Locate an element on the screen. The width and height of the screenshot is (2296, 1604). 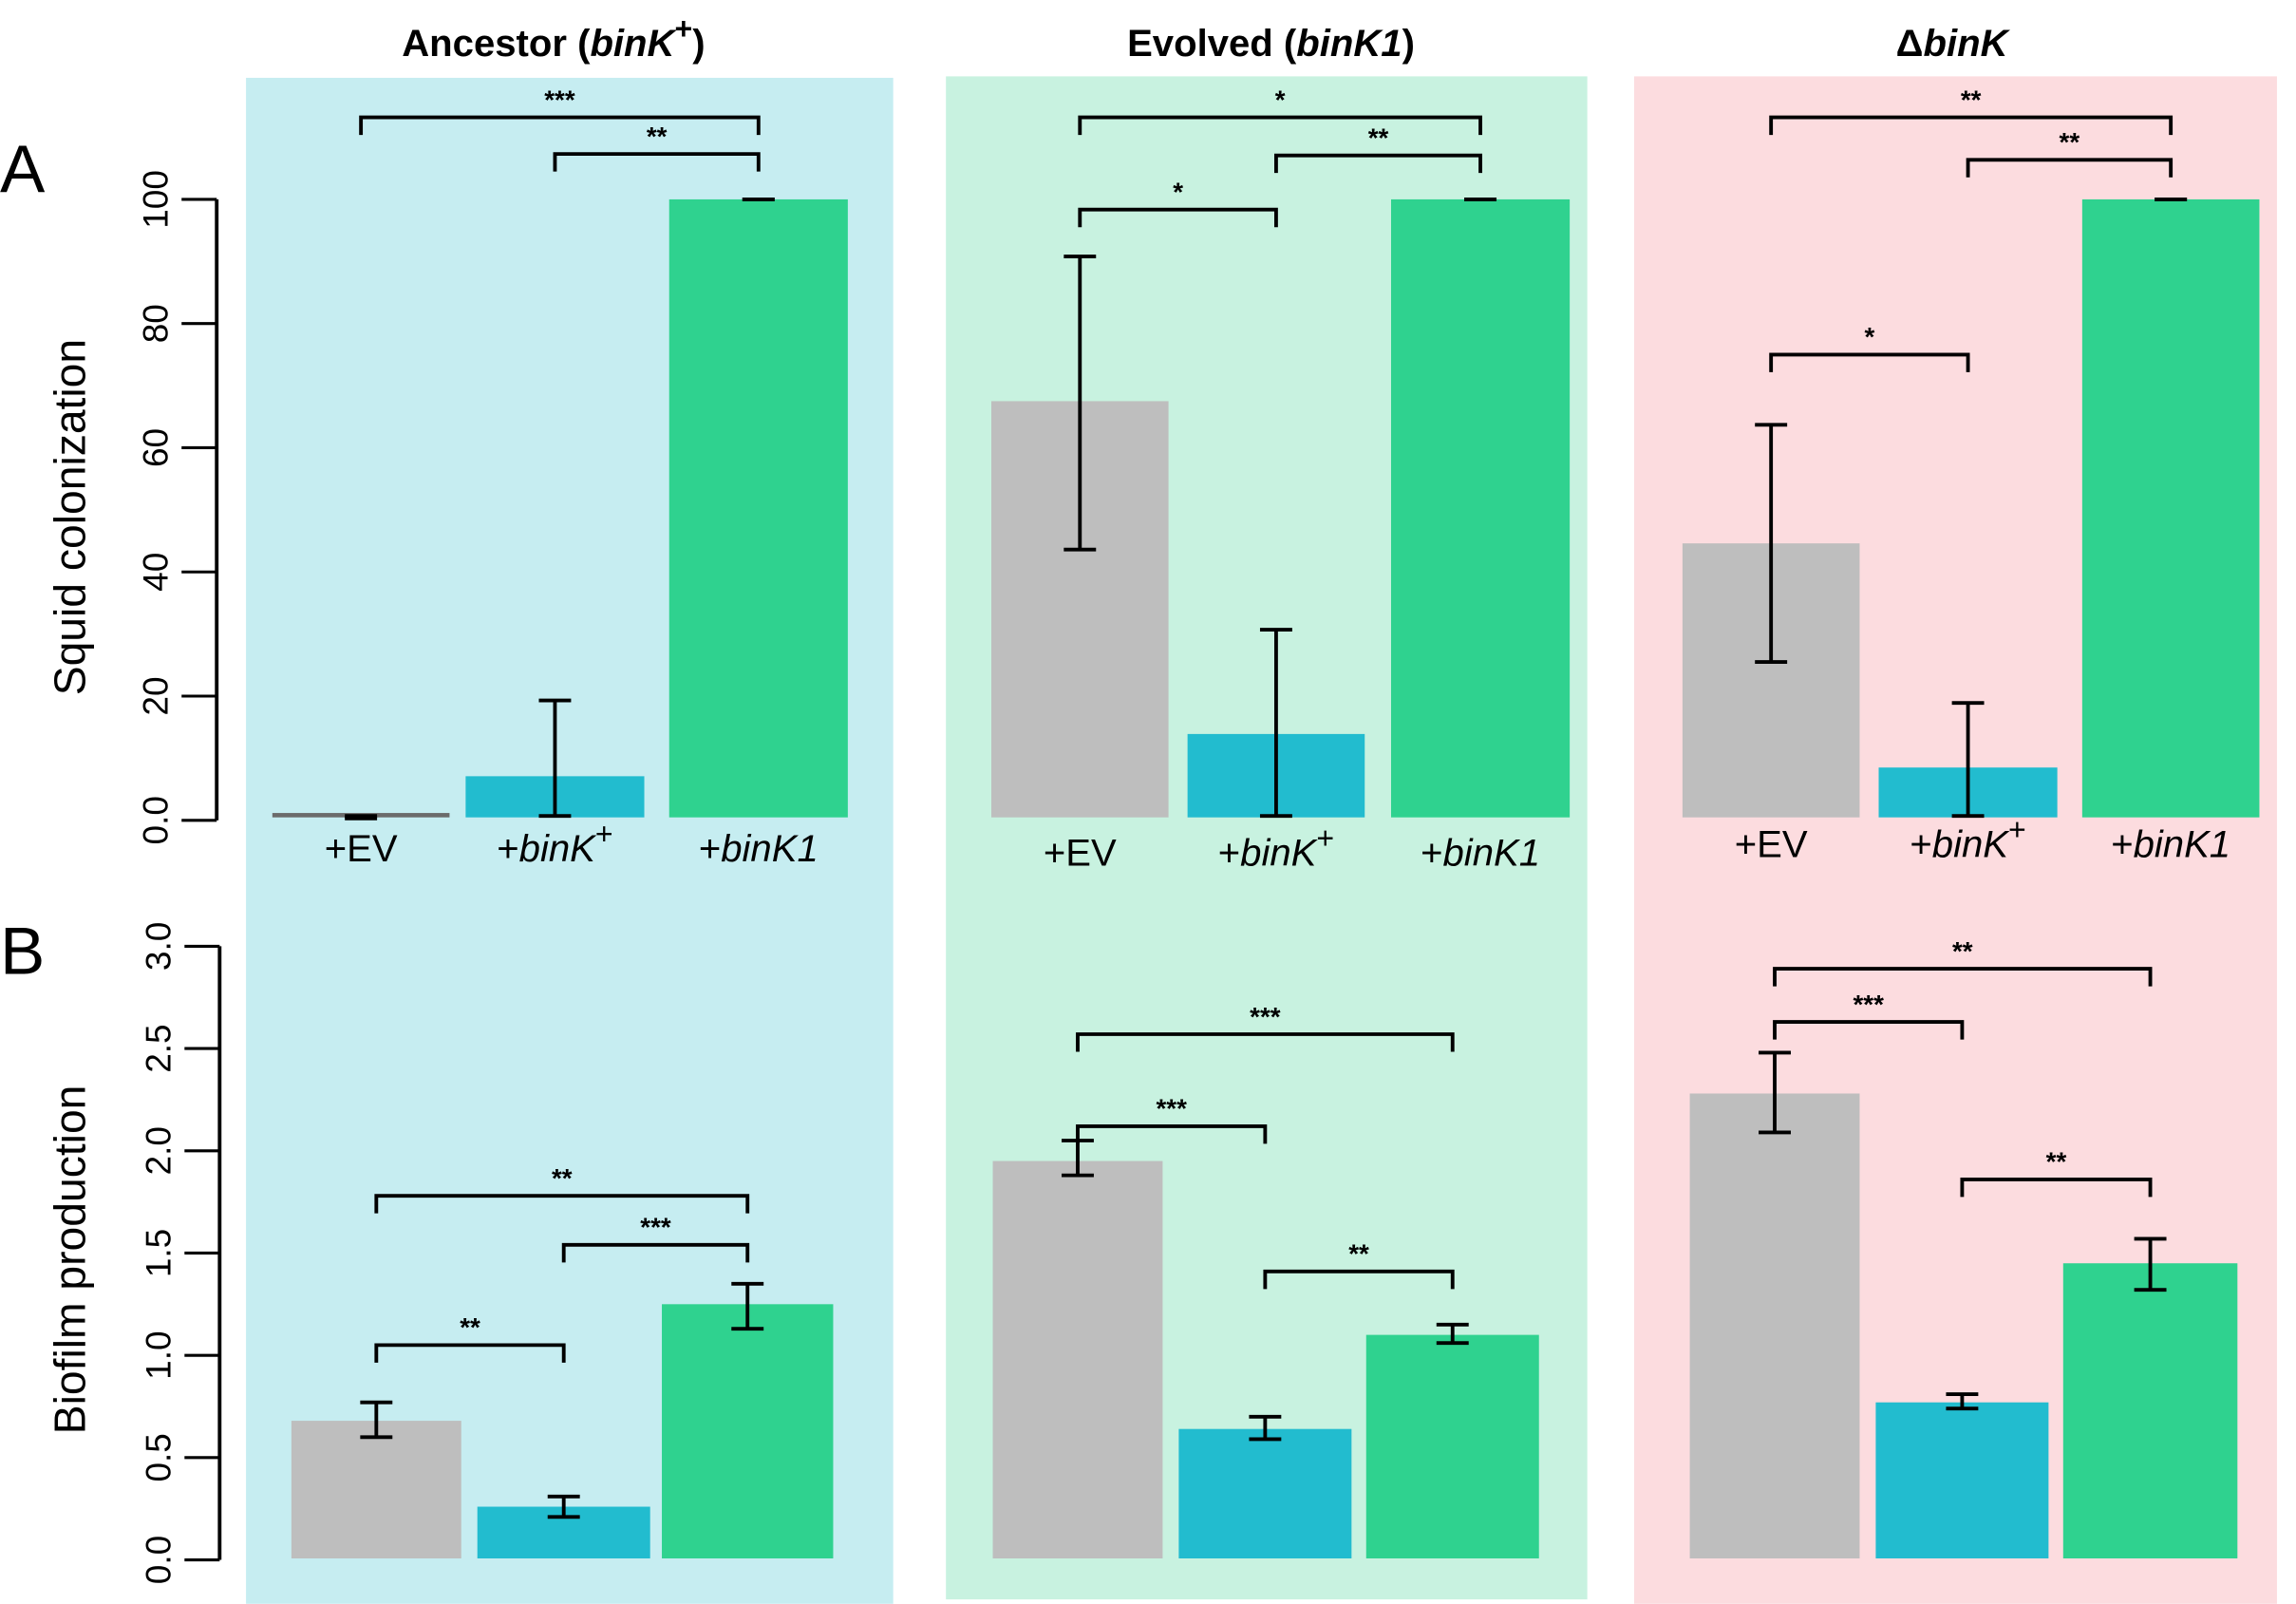
biofilm-tick-label: 0.0 is located at coordinates (158, 1560).